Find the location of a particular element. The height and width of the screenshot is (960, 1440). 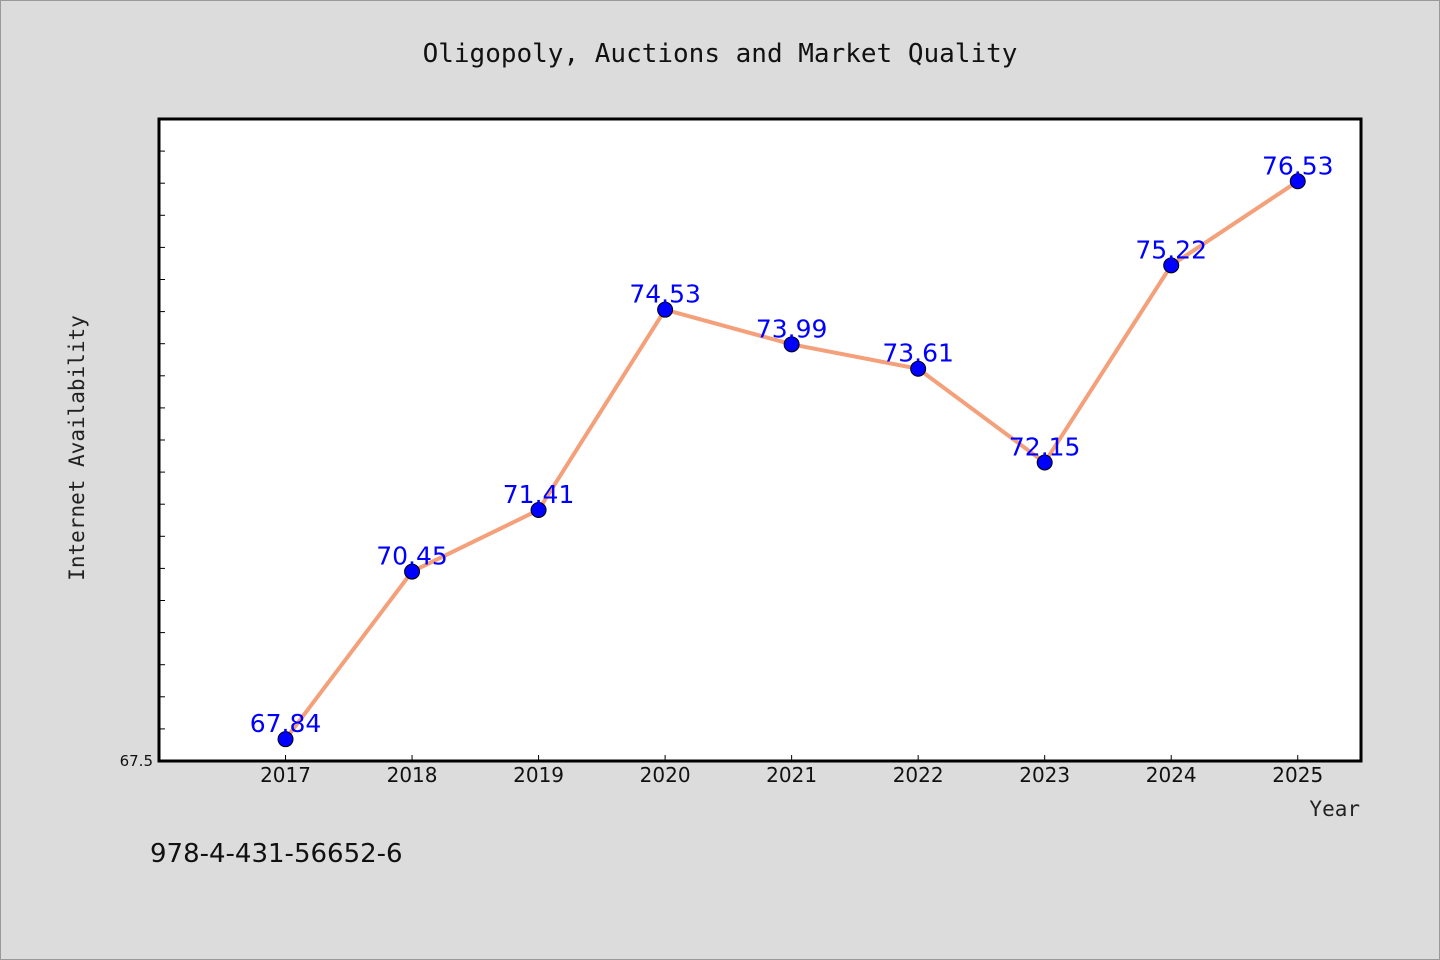

isbn-text: 978-4-431-56652-6 is located at coordinates (276, 854).